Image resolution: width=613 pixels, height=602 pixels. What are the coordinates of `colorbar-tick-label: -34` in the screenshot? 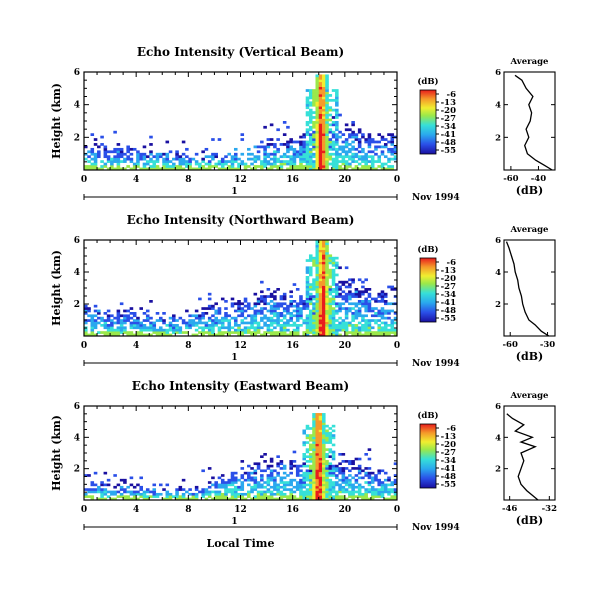 It's located at (448, 295).